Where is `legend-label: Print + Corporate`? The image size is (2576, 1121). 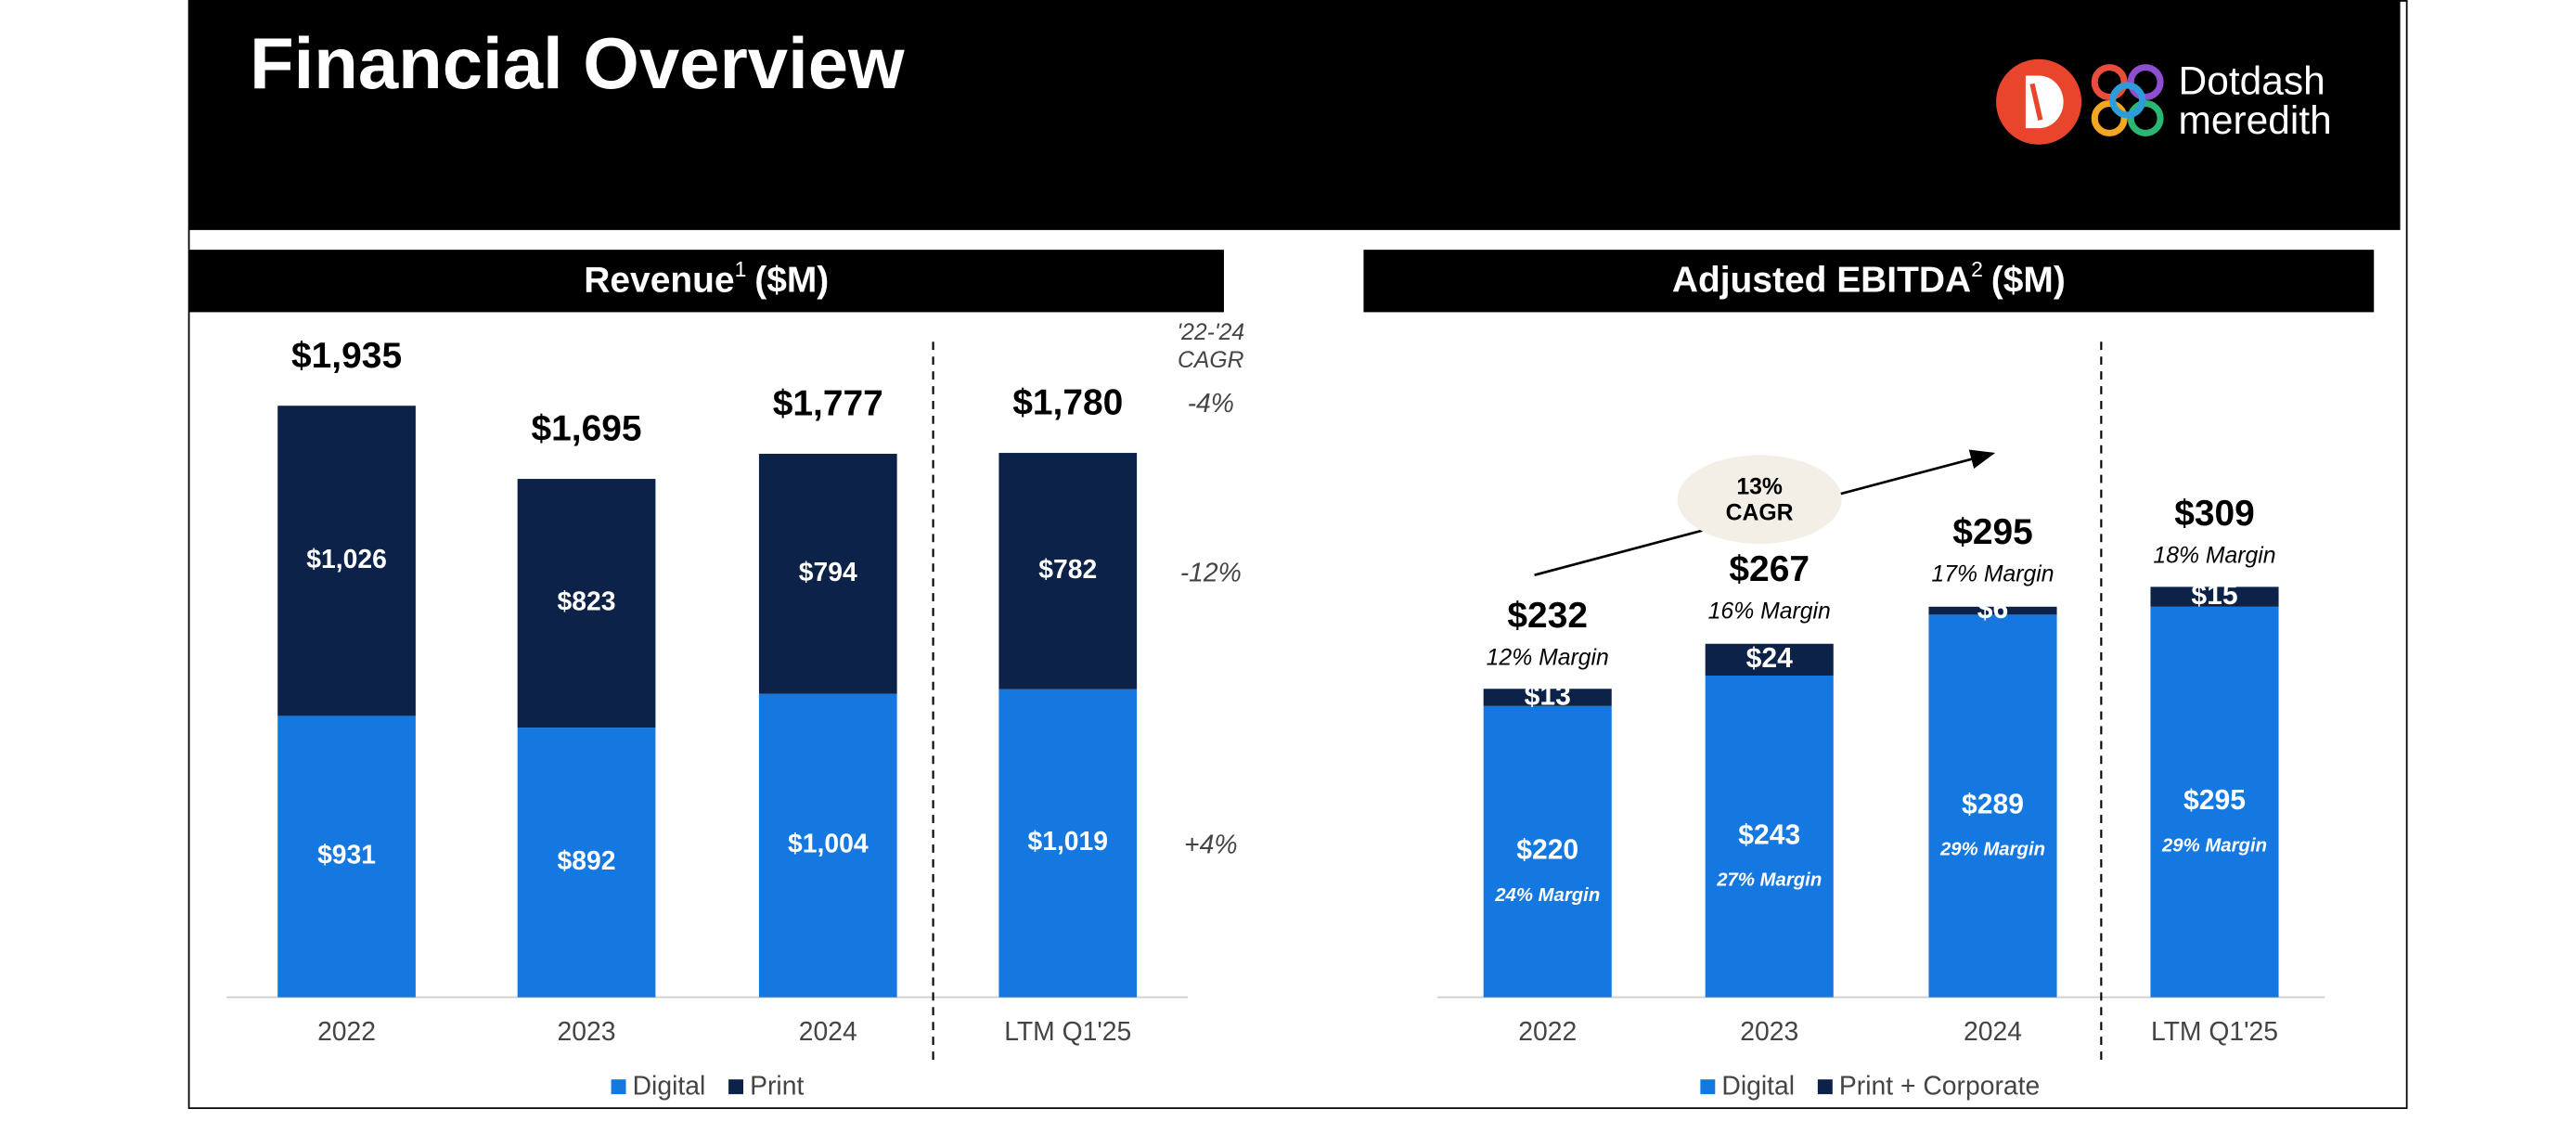 legend-label: Print + Corporate is located at coordinates (1939, 1087).